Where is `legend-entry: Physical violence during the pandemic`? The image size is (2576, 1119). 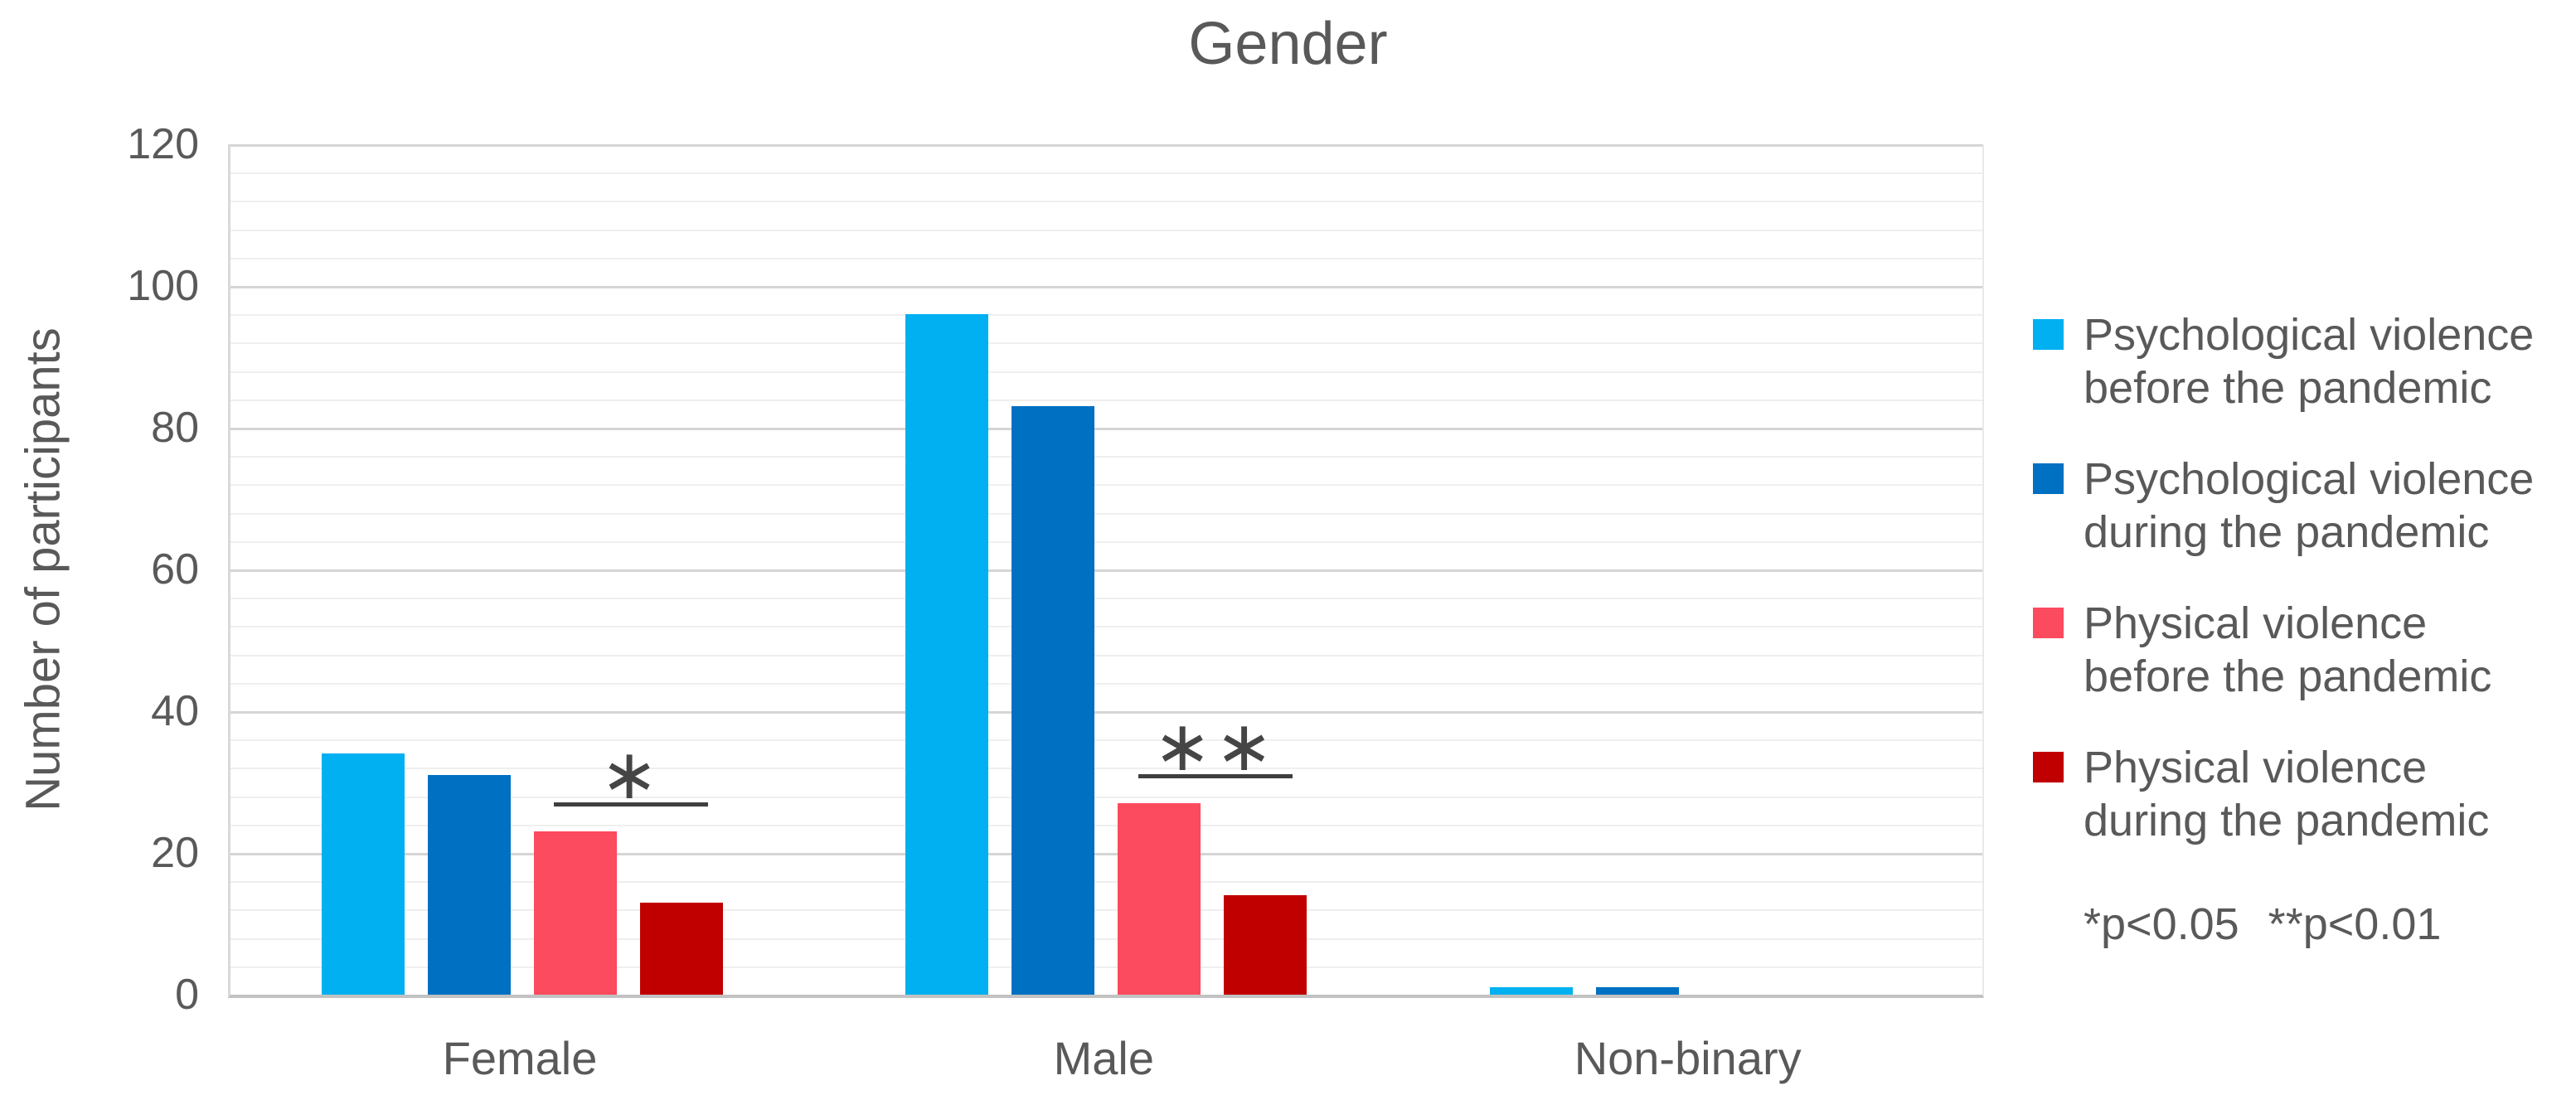
legend-entry: Physical violence during the pandemic is located at coordinates (2304, 794).